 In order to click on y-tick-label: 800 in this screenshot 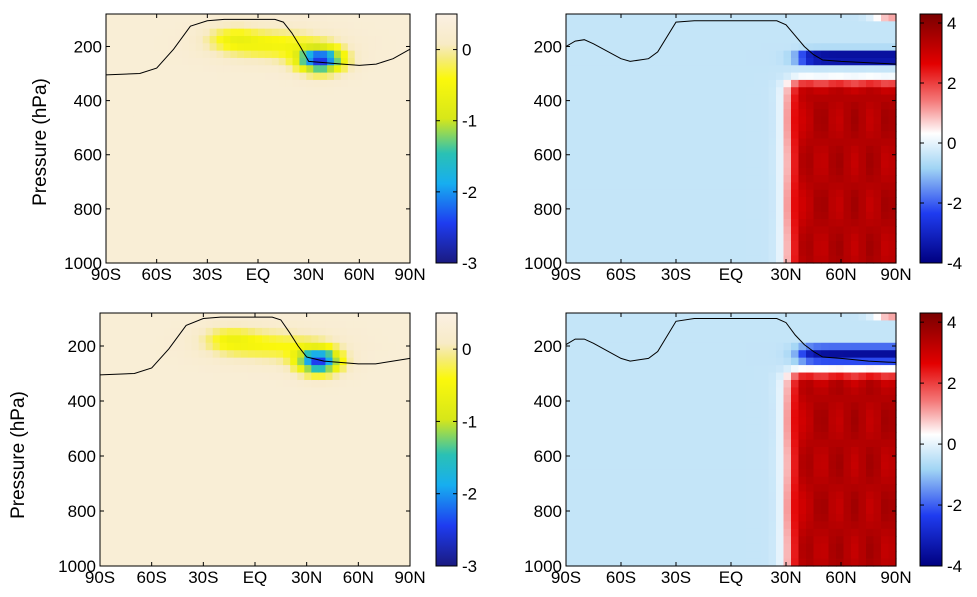, I will do `click(82, 511)`.